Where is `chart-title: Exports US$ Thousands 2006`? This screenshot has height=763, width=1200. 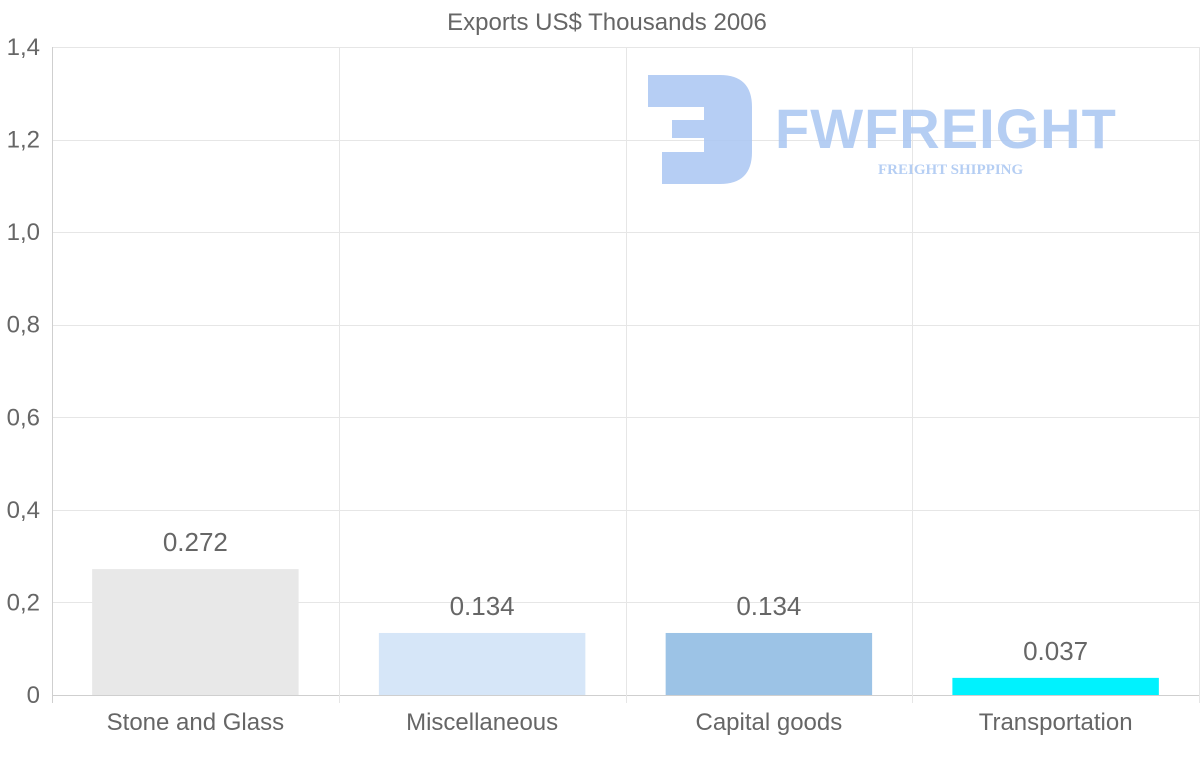
chart-title: Exports US$ Thousands 2006 is located at coordinates (607, 22).